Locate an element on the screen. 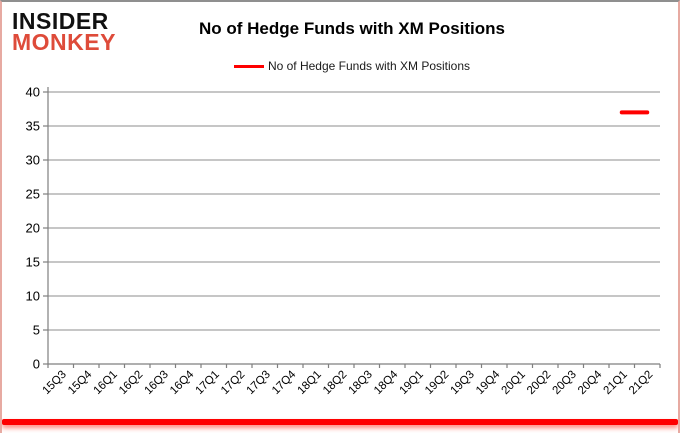 Image resolution: width=680 pixels, height=433 pixels. svg-text: 18Q3 is located at coordinates (360, 383).